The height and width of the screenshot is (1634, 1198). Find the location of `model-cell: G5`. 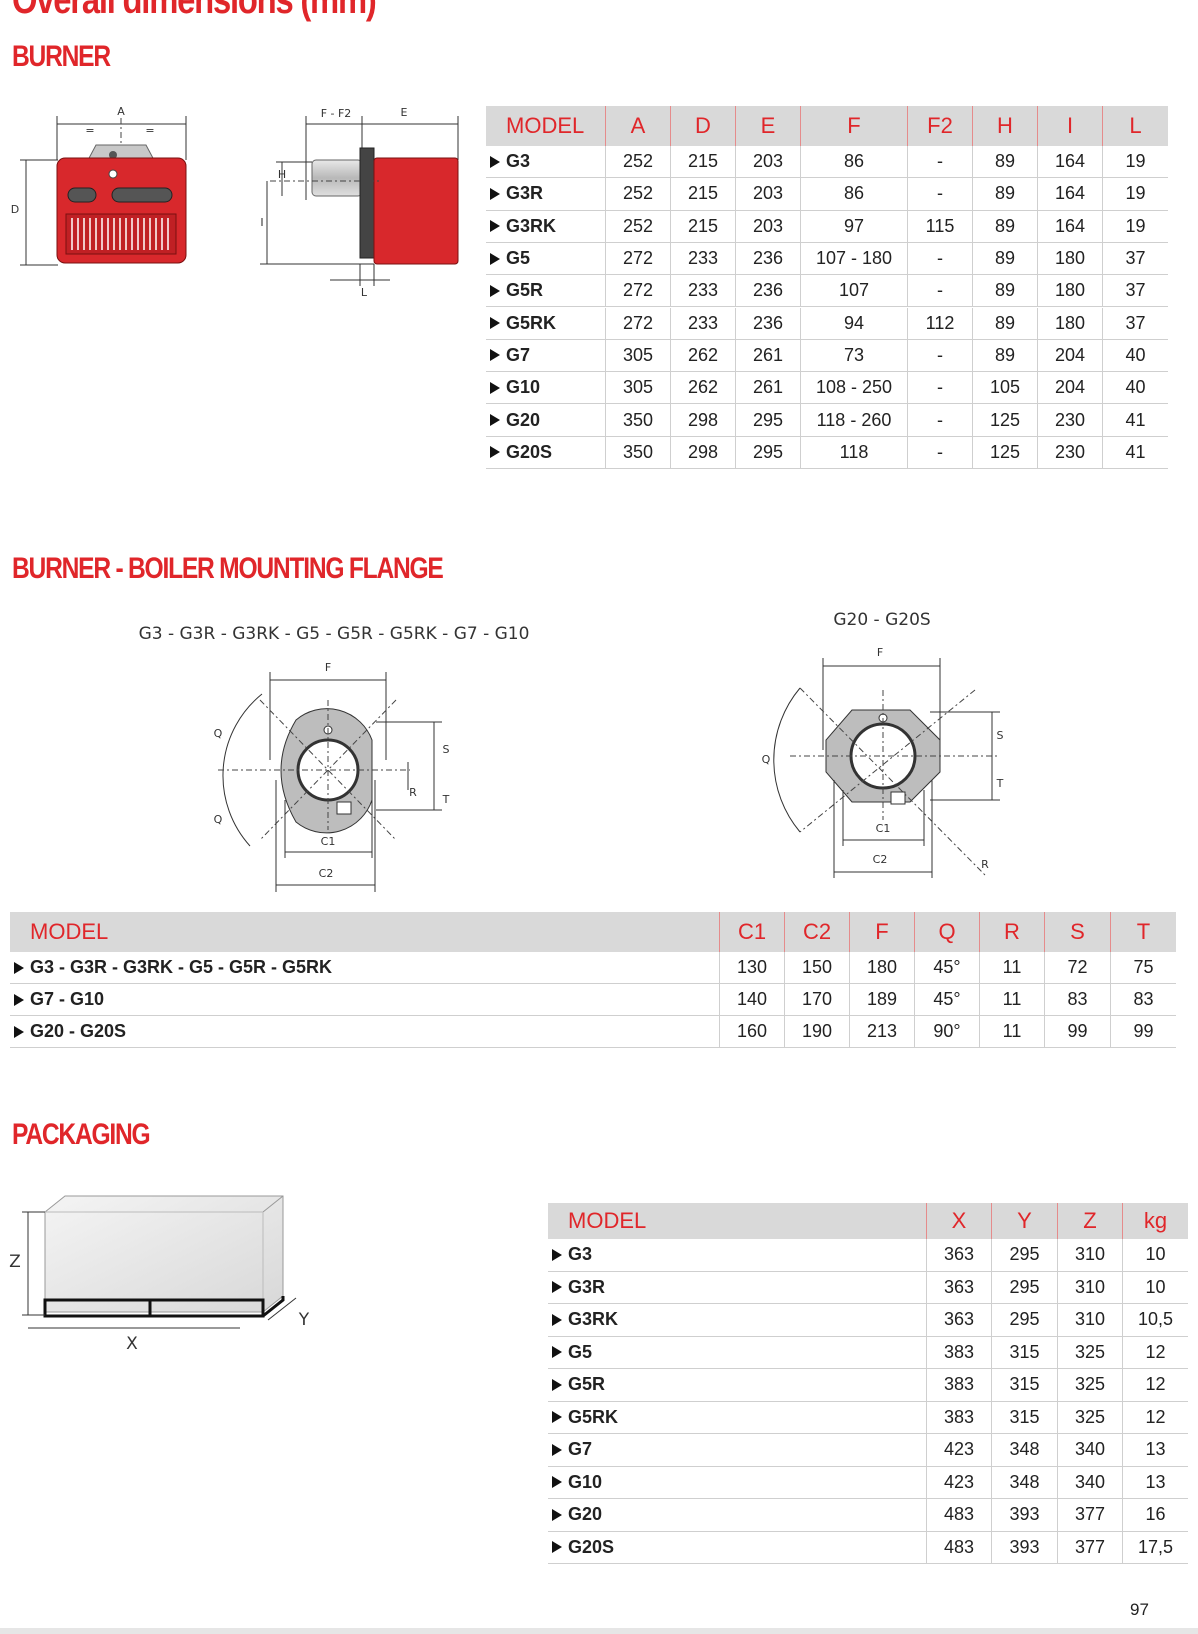

model-cell: G5 is located at coordinates (545, 258).